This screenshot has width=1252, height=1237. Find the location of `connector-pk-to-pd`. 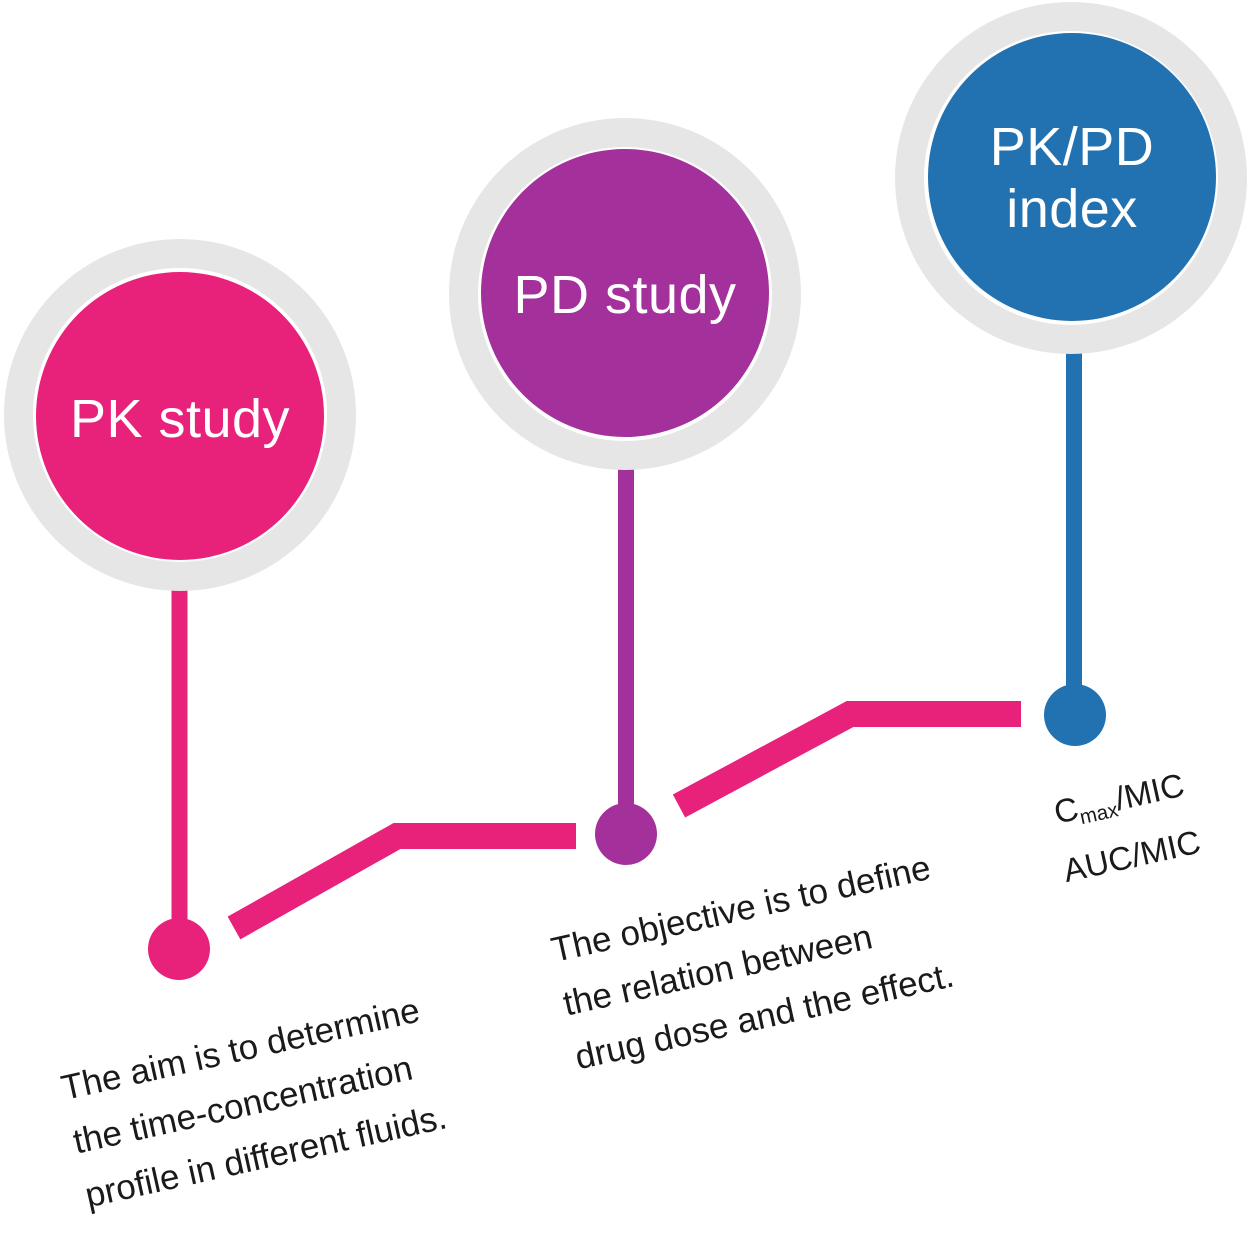

connector-pk-to-pd is located at coordinates (401, 881).